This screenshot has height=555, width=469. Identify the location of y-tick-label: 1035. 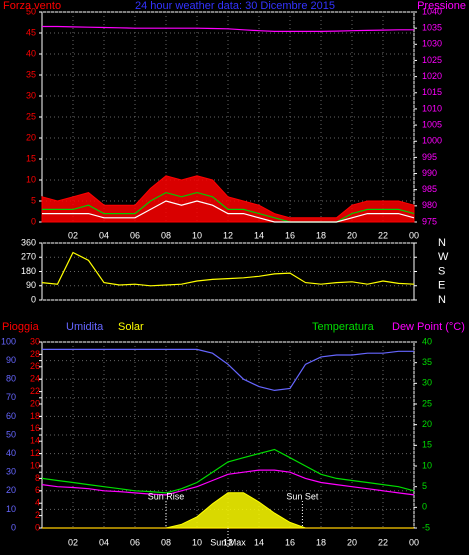
(432, 28).